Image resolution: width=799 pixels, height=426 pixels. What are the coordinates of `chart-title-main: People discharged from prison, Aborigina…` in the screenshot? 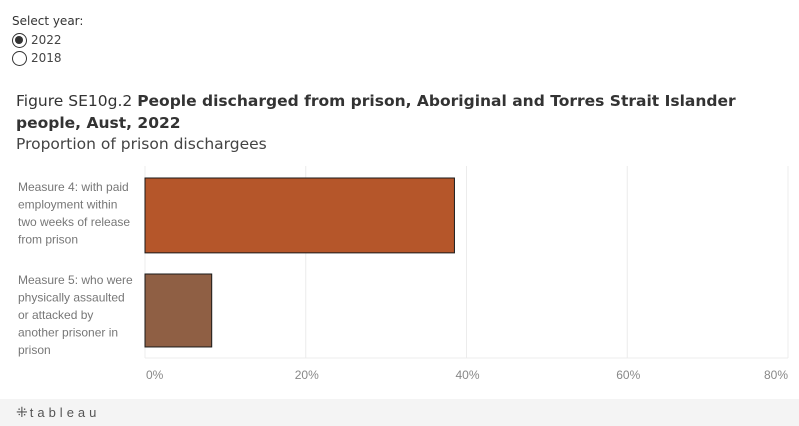 It's located at (376, 112).